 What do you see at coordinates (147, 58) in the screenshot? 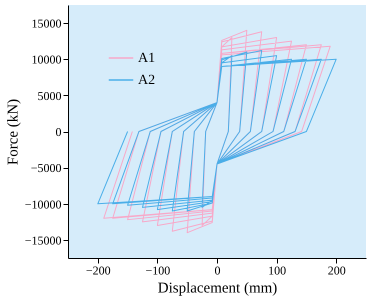
I see `legend-label: A1` at bounding box center [147, 58].